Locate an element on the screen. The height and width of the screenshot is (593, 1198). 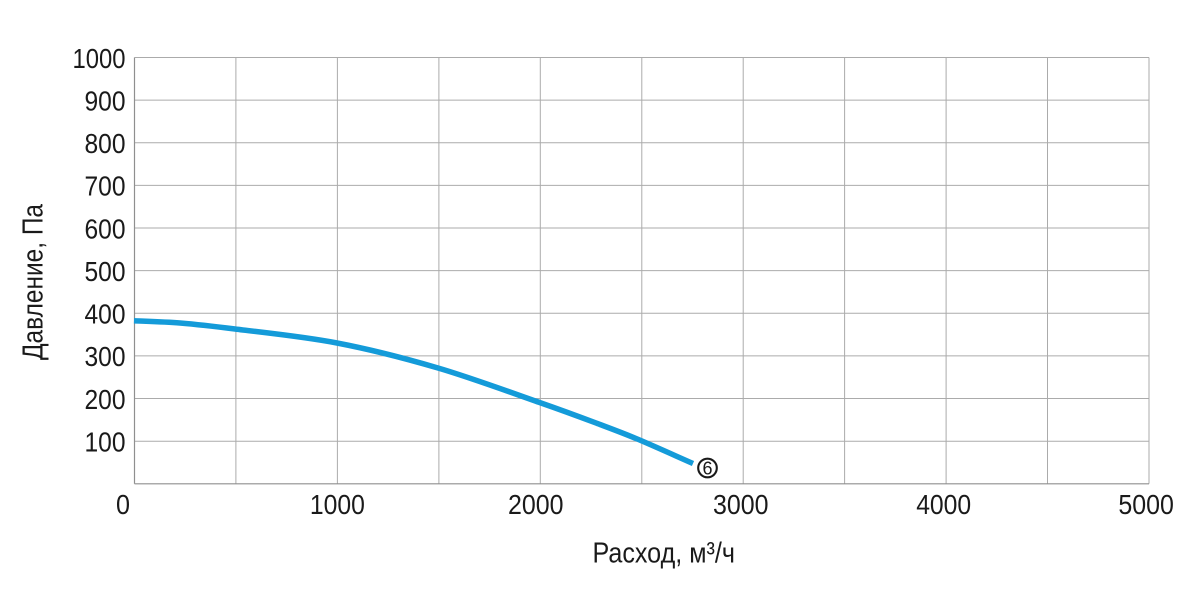
svg-text: 2000 is located at coordinates (536, 504).